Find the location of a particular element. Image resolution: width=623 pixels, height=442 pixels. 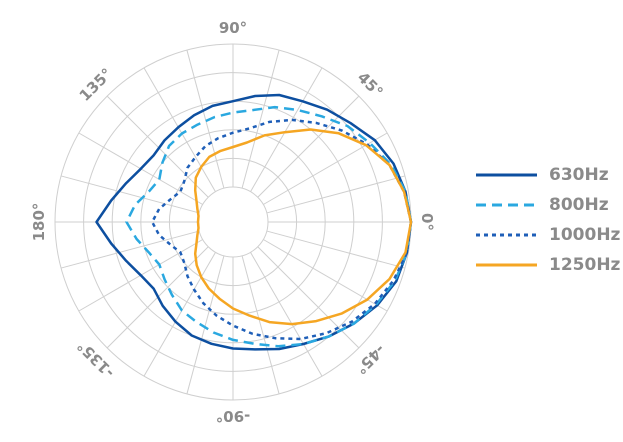

legend: 630Hz 800Hz 1000Hz 1250Hz is located at coordinates (548, 220).